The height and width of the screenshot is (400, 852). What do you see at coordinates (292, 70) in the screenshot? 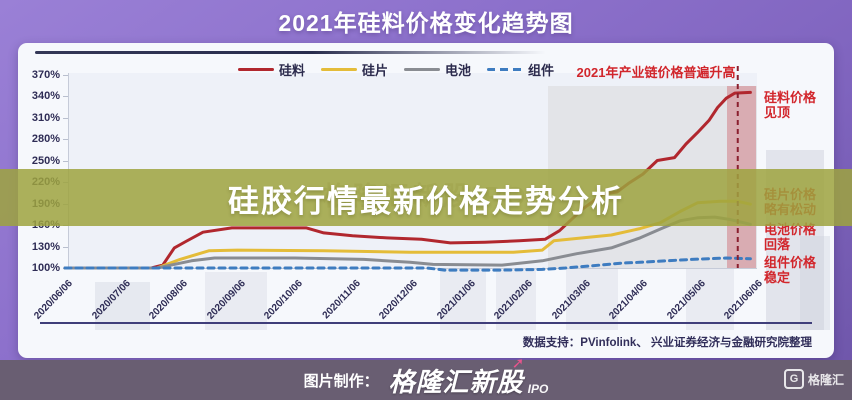
I see `legend-label: 硅料` at bounding box center [292, 70].